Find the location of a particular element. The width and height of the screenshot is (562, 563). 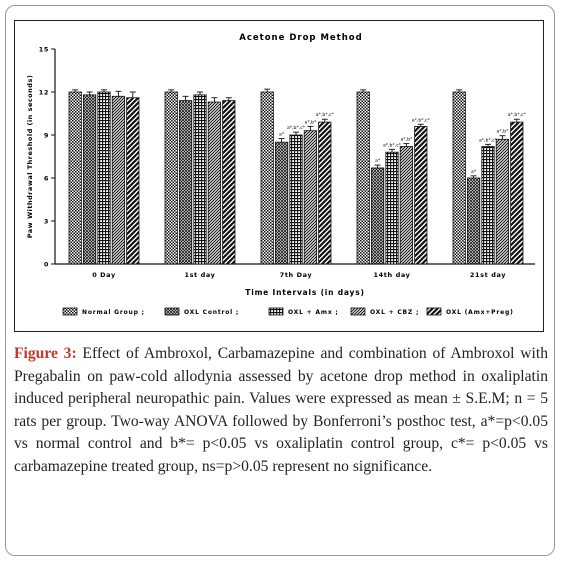

x-tick-label: 0 Day is located at coordinates (104, 275).